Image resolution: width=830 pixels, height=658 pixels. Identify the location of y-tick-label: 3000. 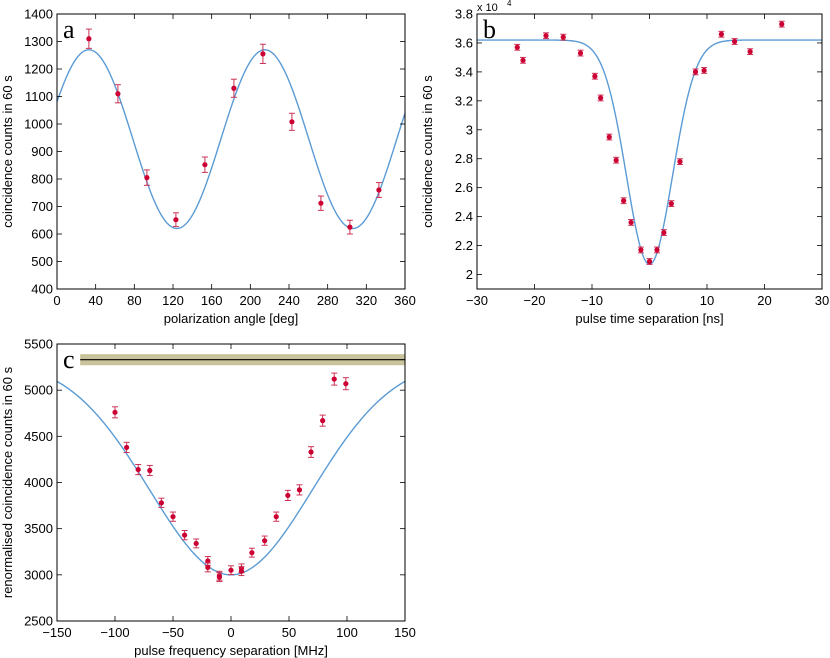
(38, 574).